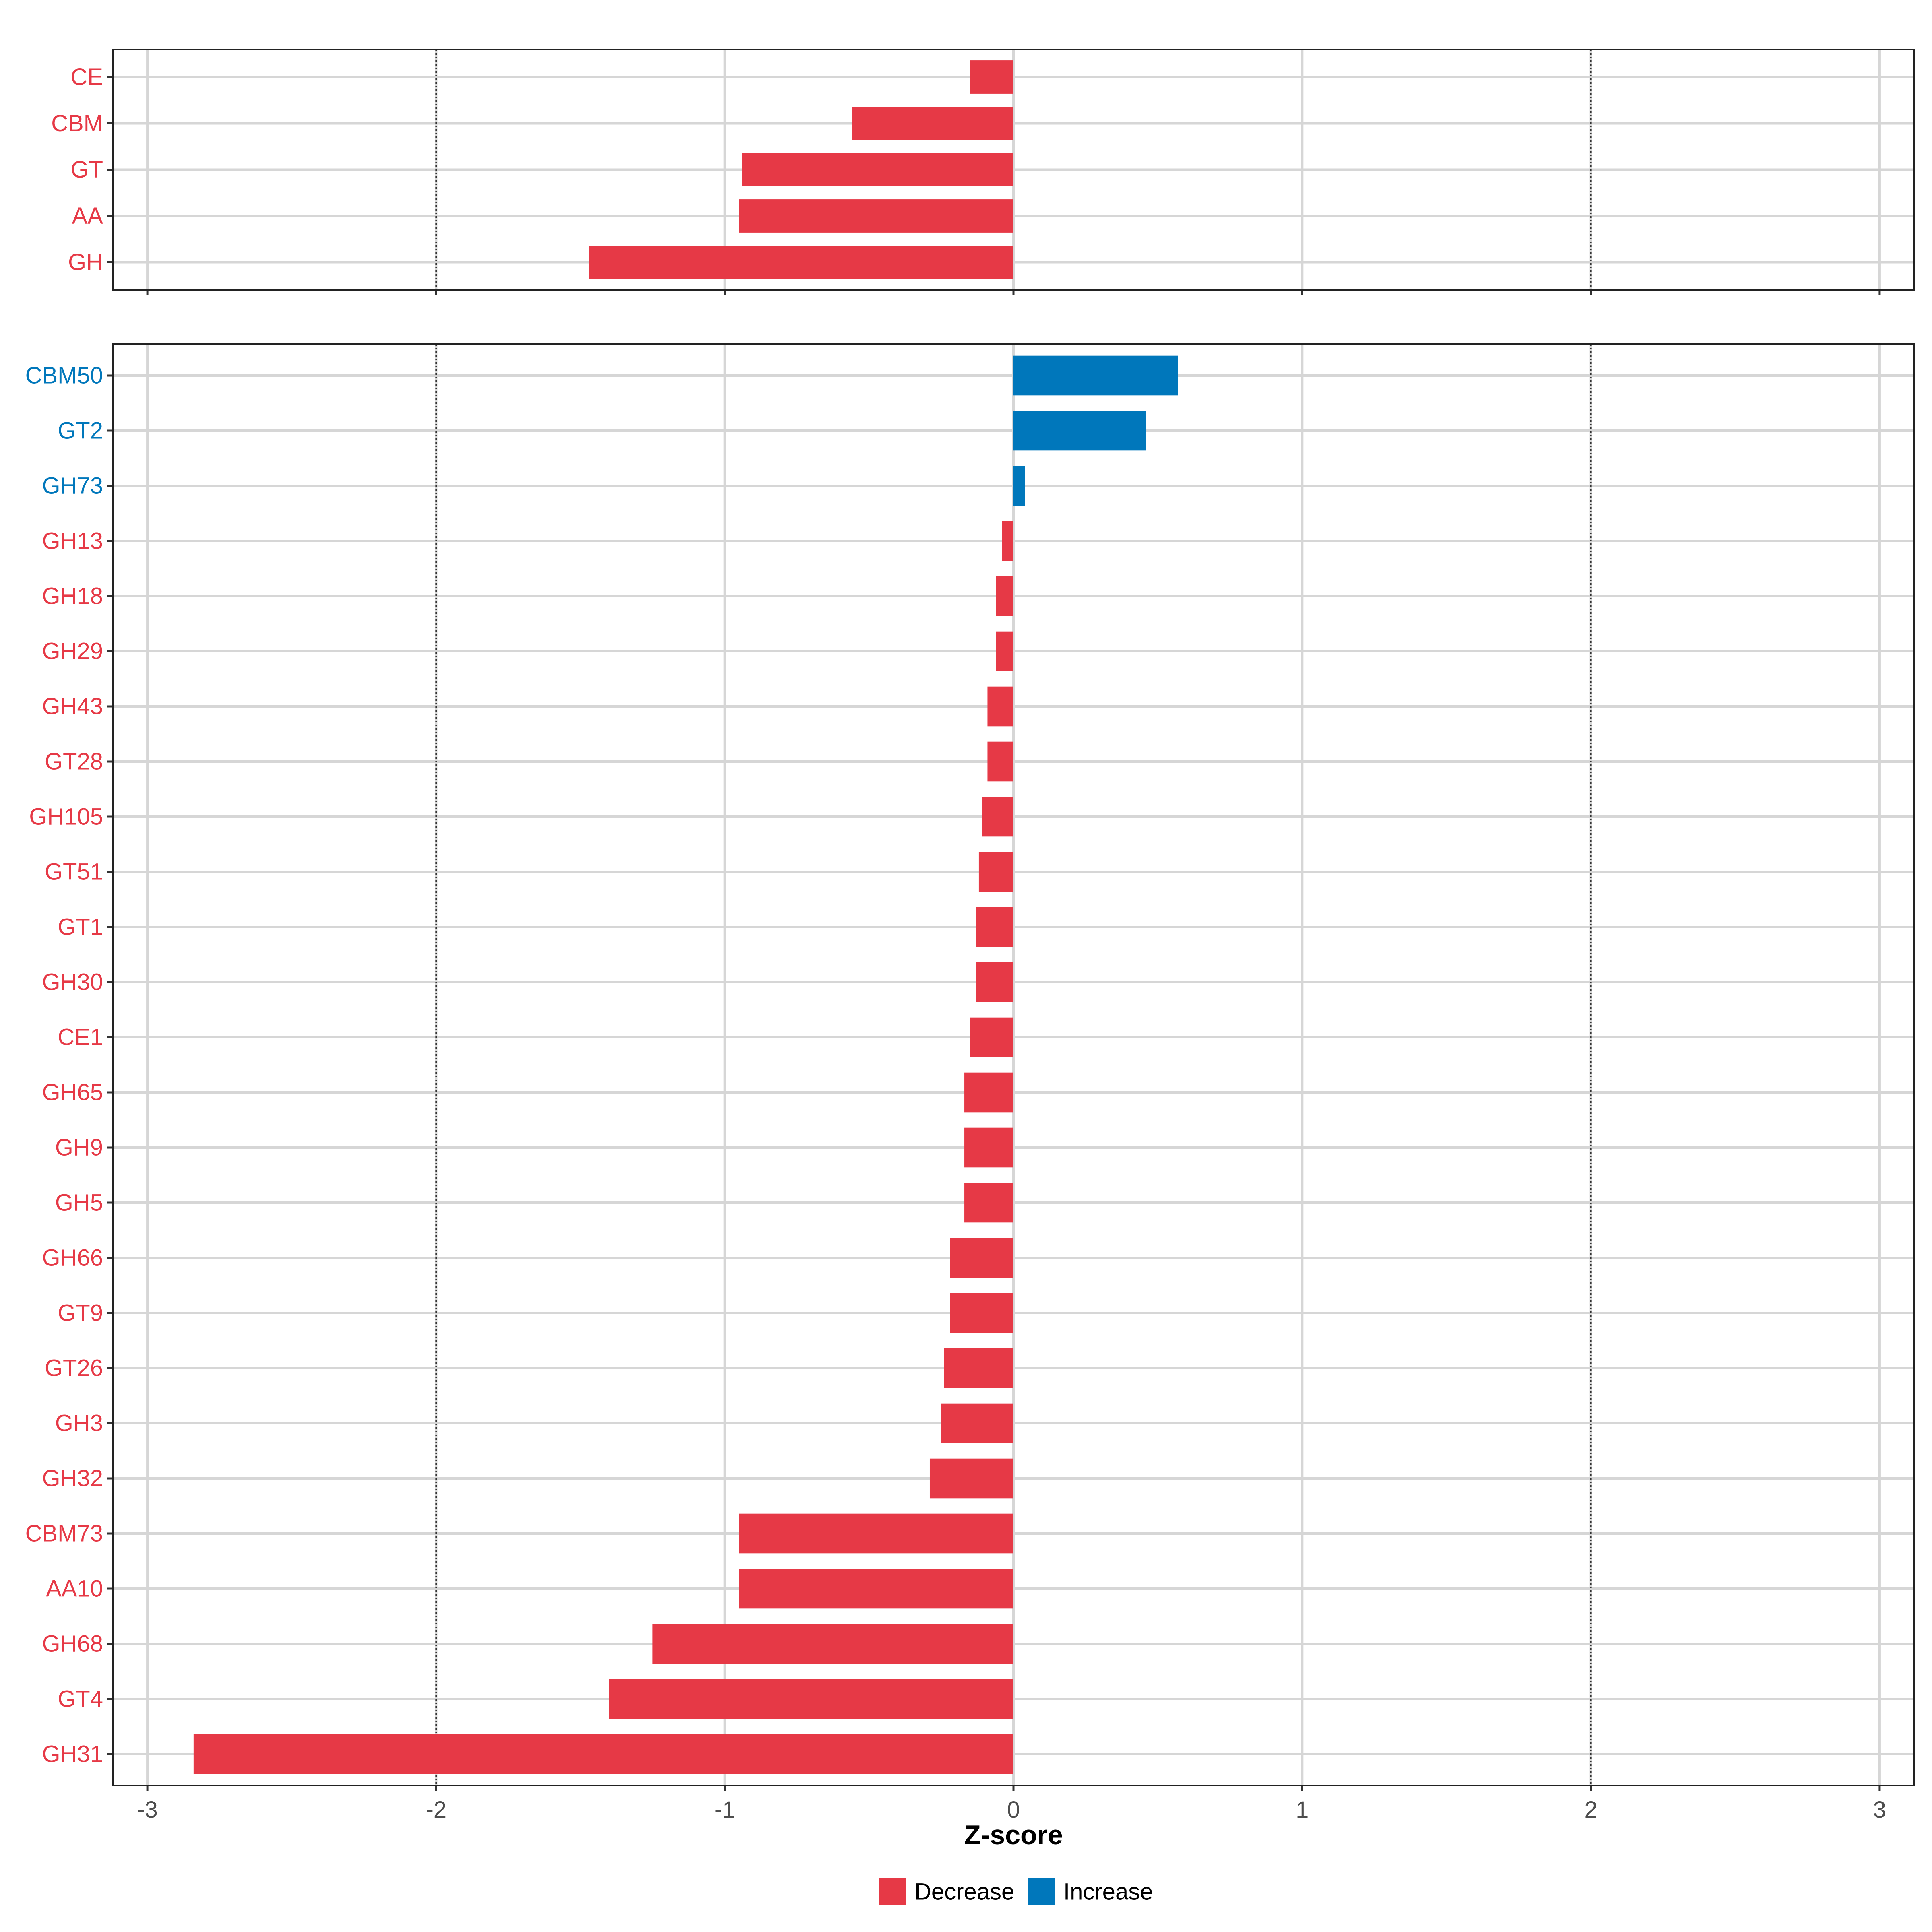  Describe the element at coordinates (892, 1891) in the screenshot. I see `legend-key-decrease` at that location.